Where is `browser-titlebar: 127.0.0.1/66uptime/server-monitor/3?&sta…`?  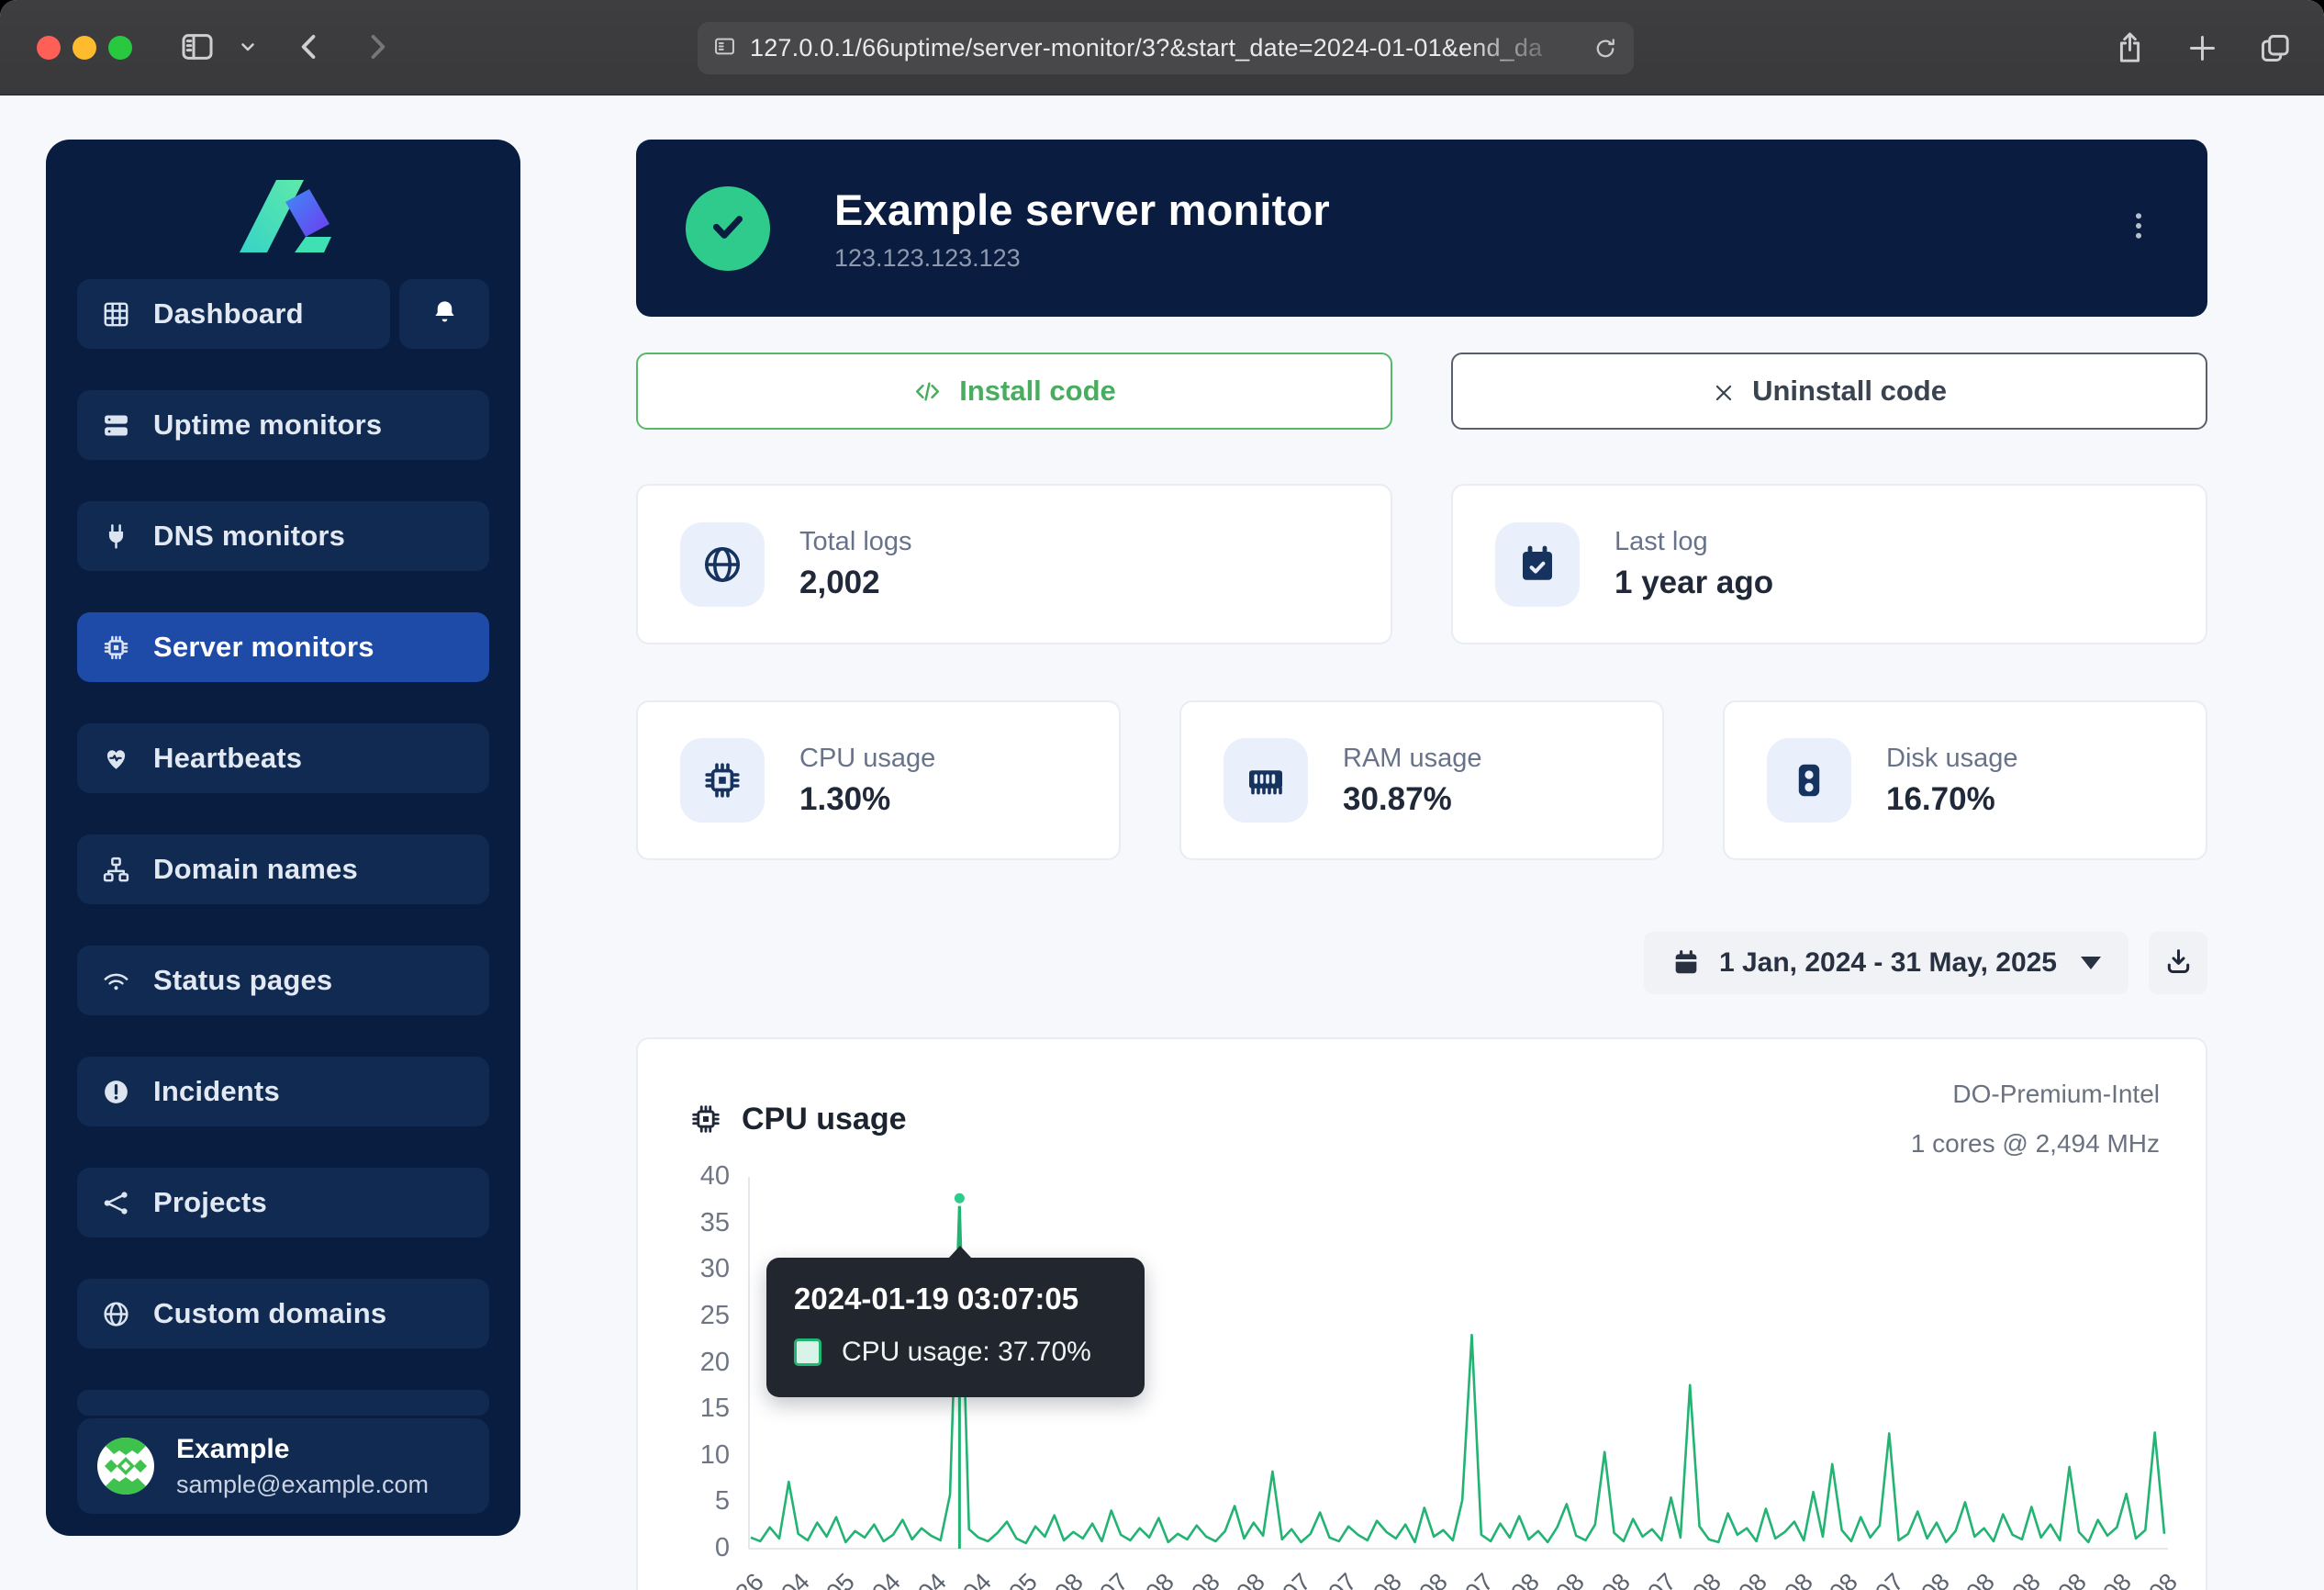
browser-titlebar: 127.0.0.1/66uptime/server-monitor/3?&sta… is located at coordinates (1162, 47).